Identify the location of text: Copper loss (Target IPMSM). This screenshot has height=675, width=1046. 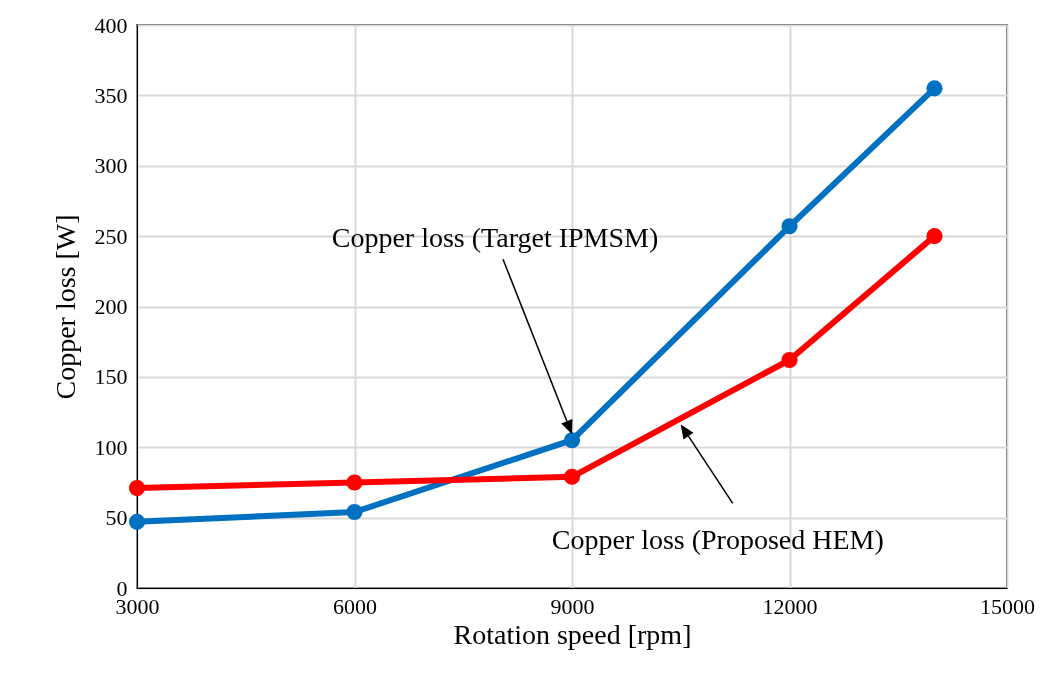
(495, 238).